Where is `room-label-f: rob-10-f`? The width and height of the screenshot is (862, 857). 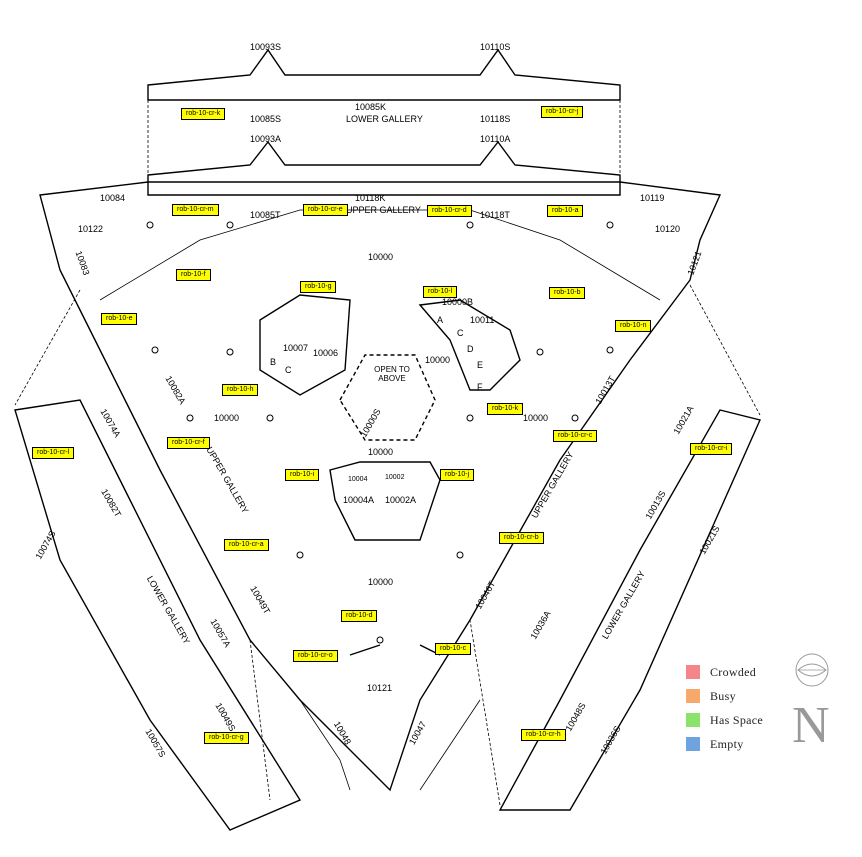 room-label-f: rob-10-f is located at coordinates (193, 275).